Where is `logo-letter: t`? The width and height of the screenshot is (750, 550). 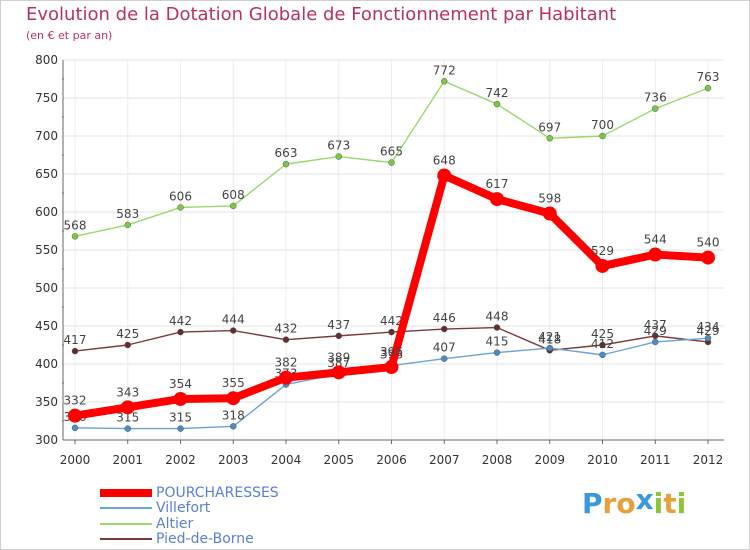
logo-letter: t is located at coordinates (670, 503).